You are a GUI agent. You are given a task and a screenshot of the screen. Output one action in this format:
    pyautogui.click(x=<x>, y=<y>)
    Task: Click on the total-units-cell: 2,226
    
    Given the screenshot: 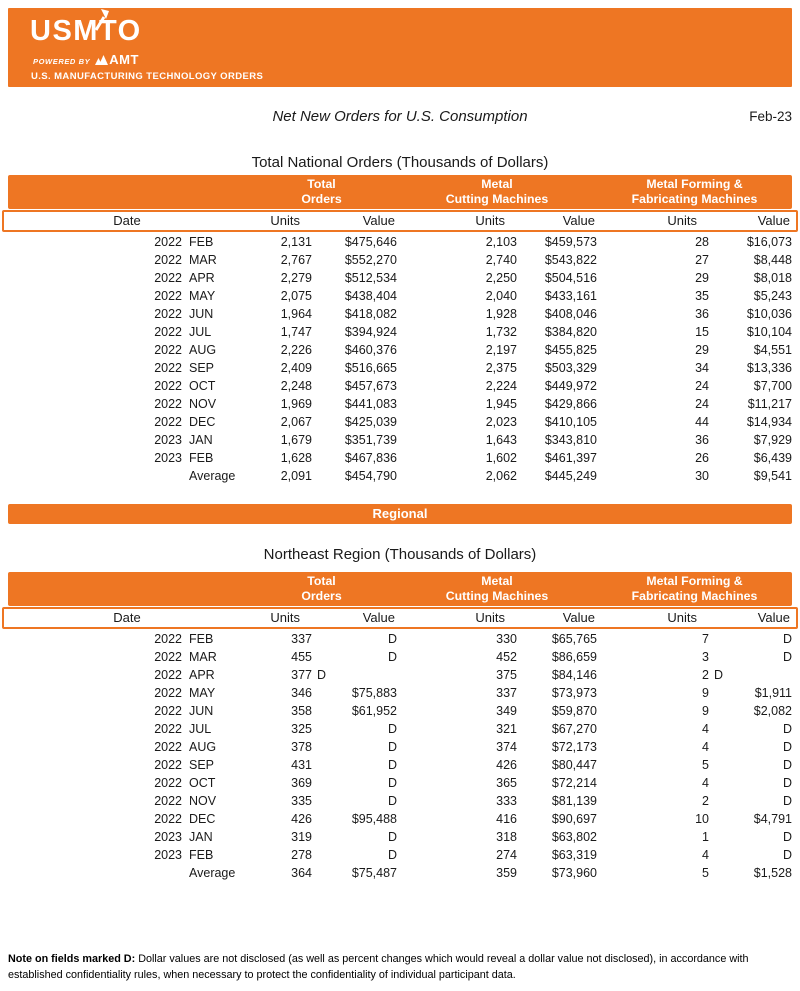 What is the action you would take?
    pyautogui.click(x=296, y=350)
    